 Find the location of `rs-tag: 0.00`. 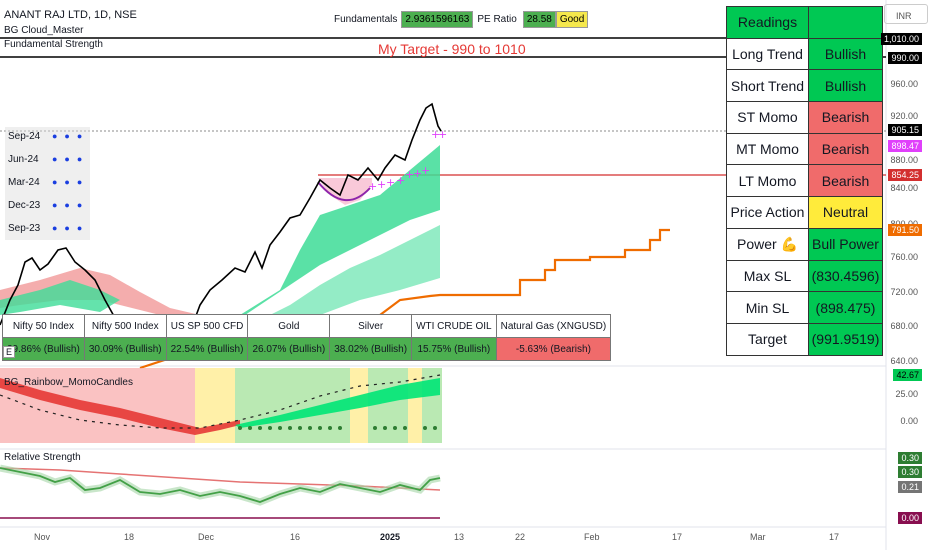

rs-tag: 0.00 is located at coordinates (910, 518).